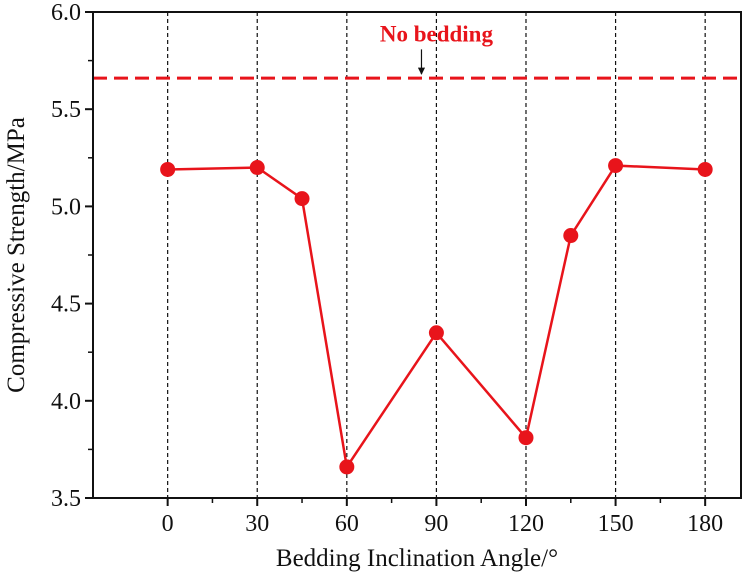 Image resolution: width=750 pixels, height=578 pixels. I want to click on annotation-label-0: No bedding, so click(437, 33).